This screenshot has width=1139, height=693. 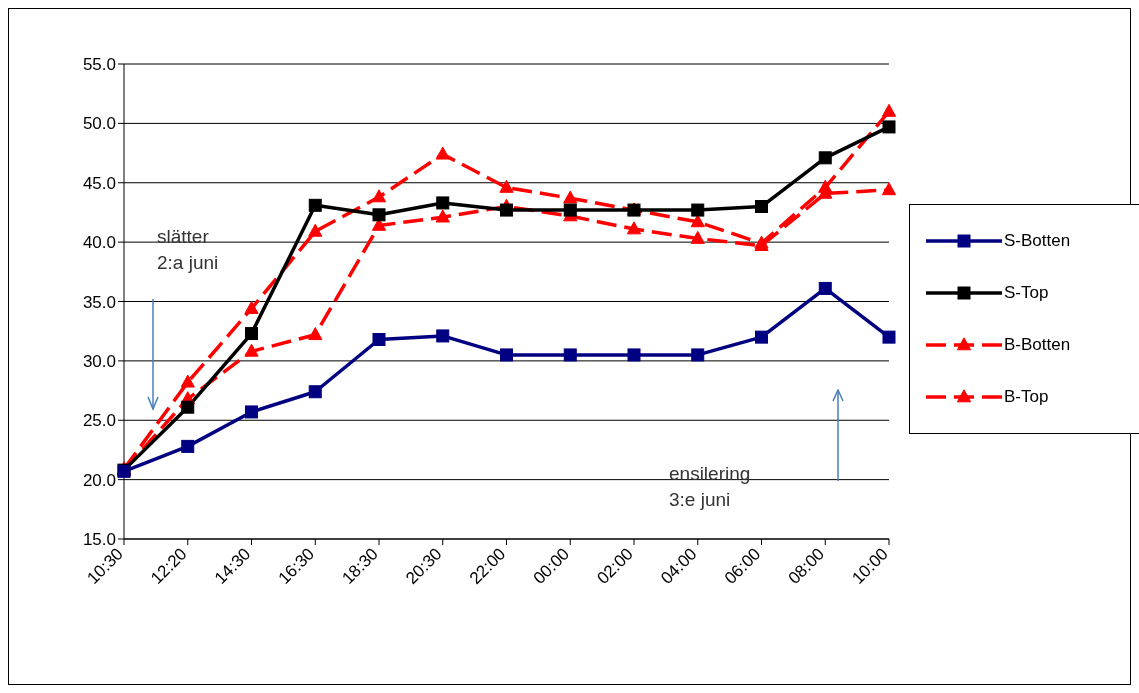 I want to click on y-tick-label: 40.0, so click(x=99, y=243).